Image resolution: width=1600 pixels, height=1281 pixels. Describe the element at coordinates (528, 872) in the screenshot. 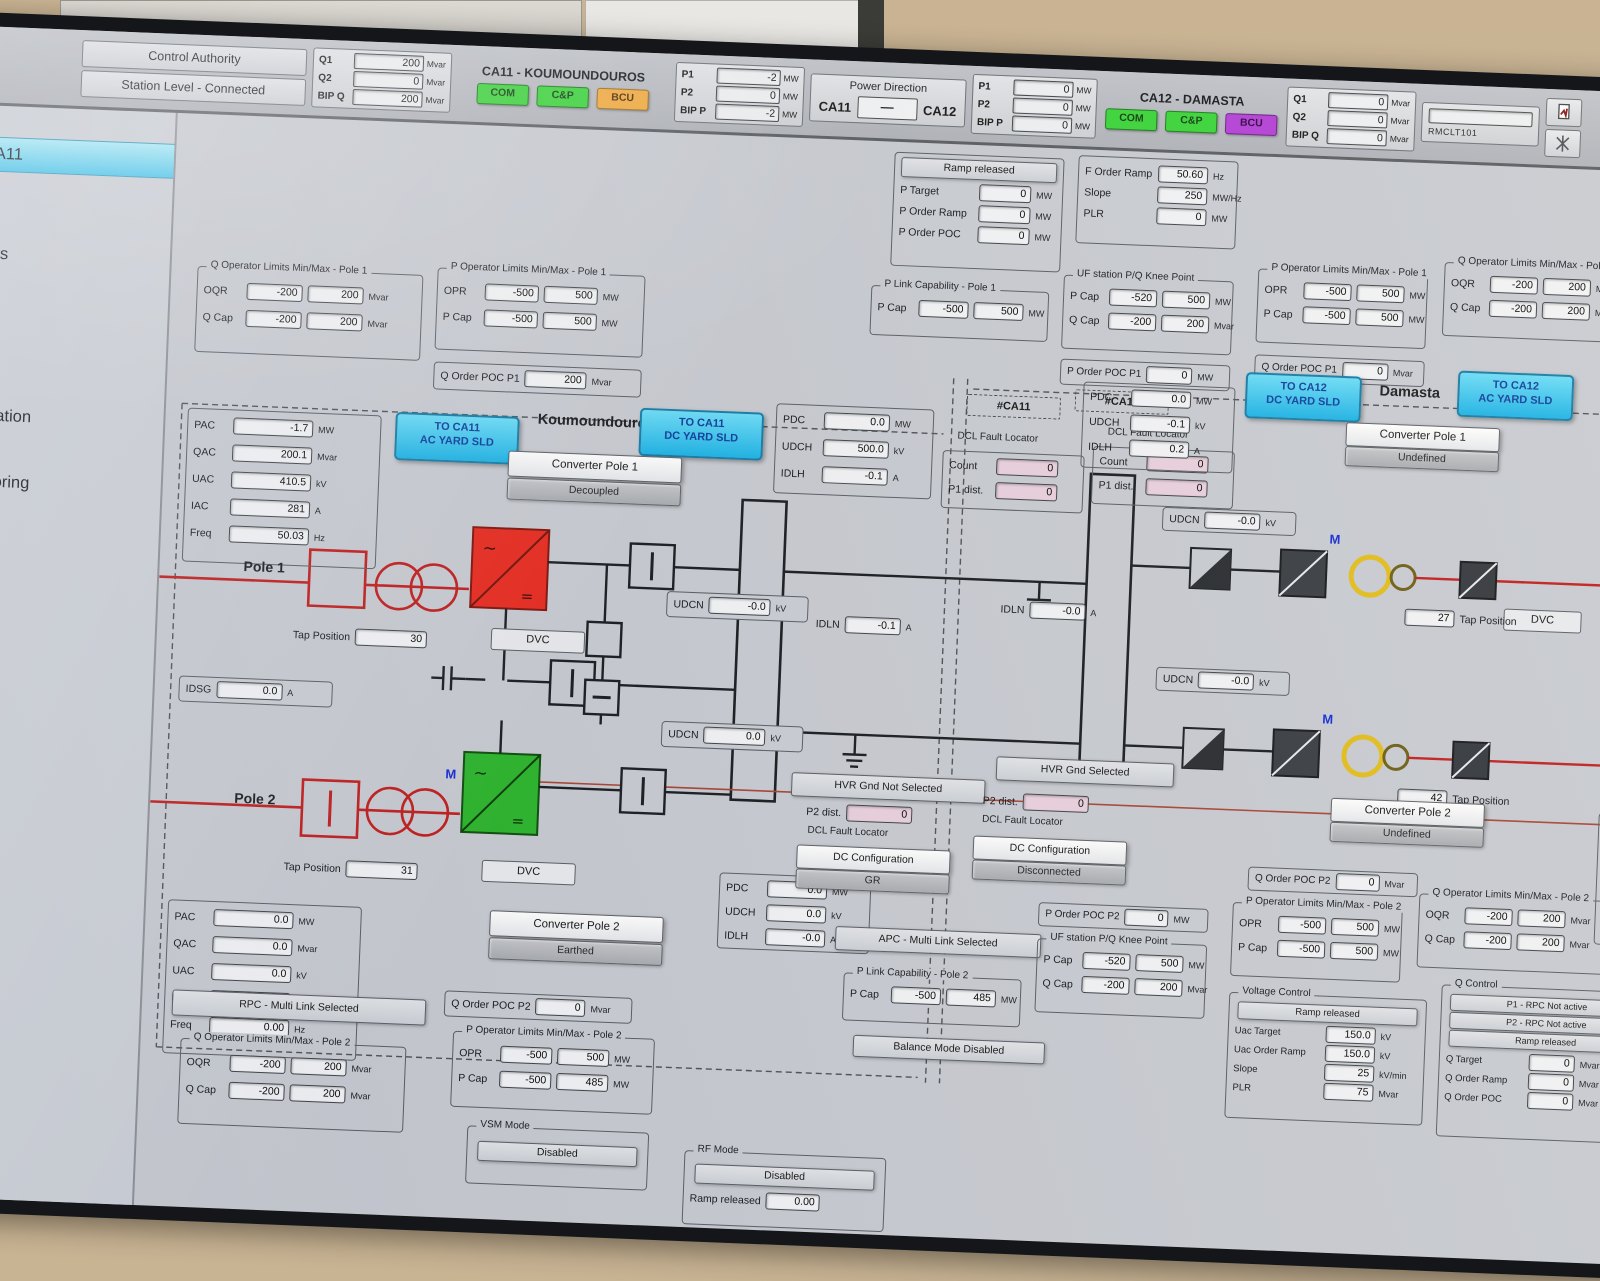

I see `dvc-button-pole2: DVC` at that location.